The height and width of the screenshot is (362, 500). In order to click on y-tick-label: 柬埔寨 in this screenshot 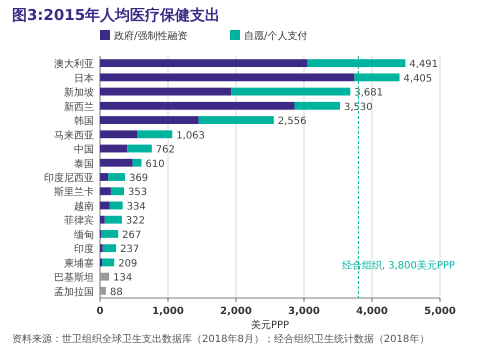, I will do `click(79, 263)`.